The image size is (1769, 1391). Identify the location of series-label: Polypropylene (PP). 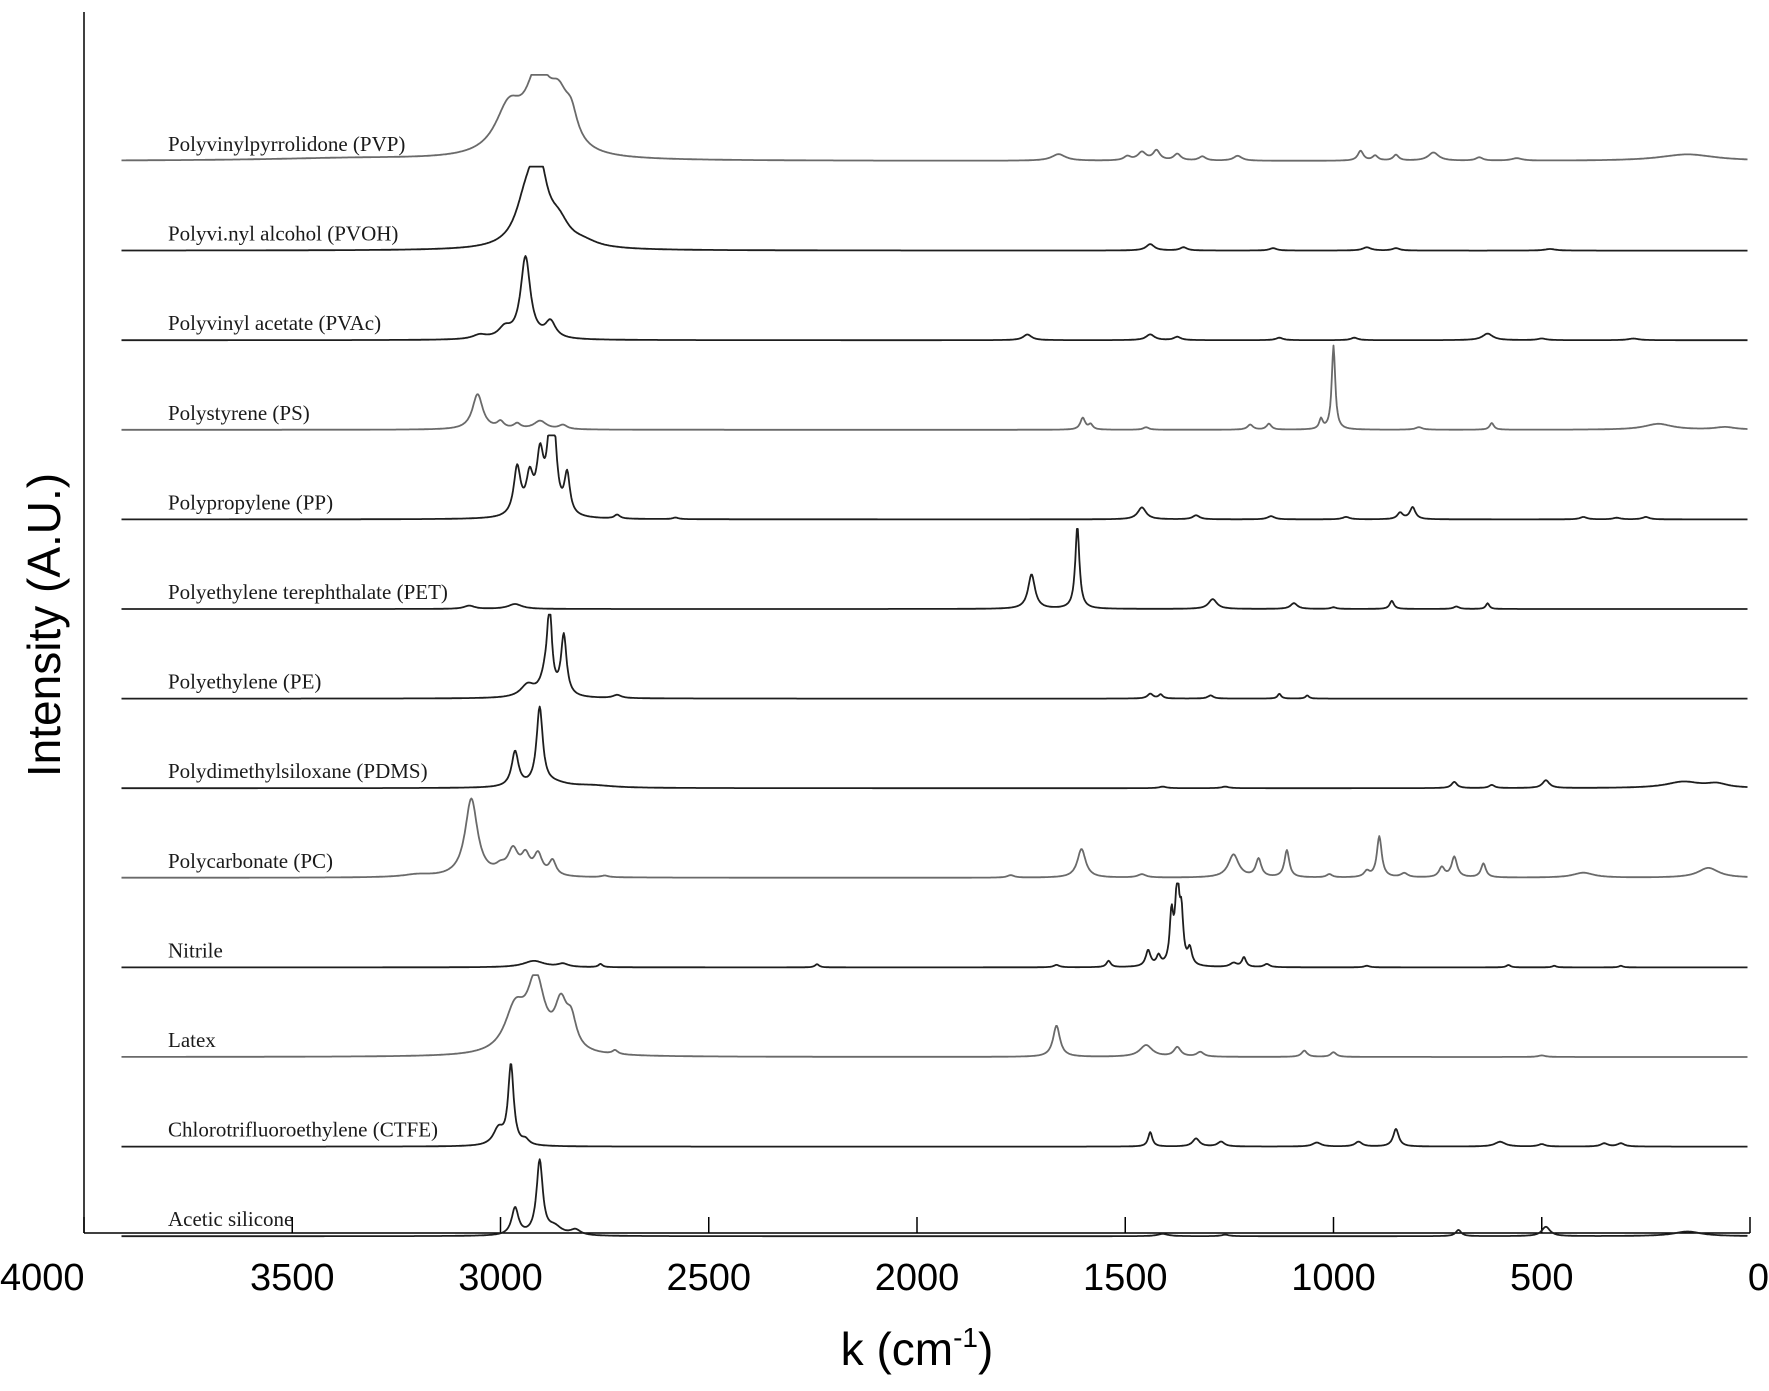
(250, 502).